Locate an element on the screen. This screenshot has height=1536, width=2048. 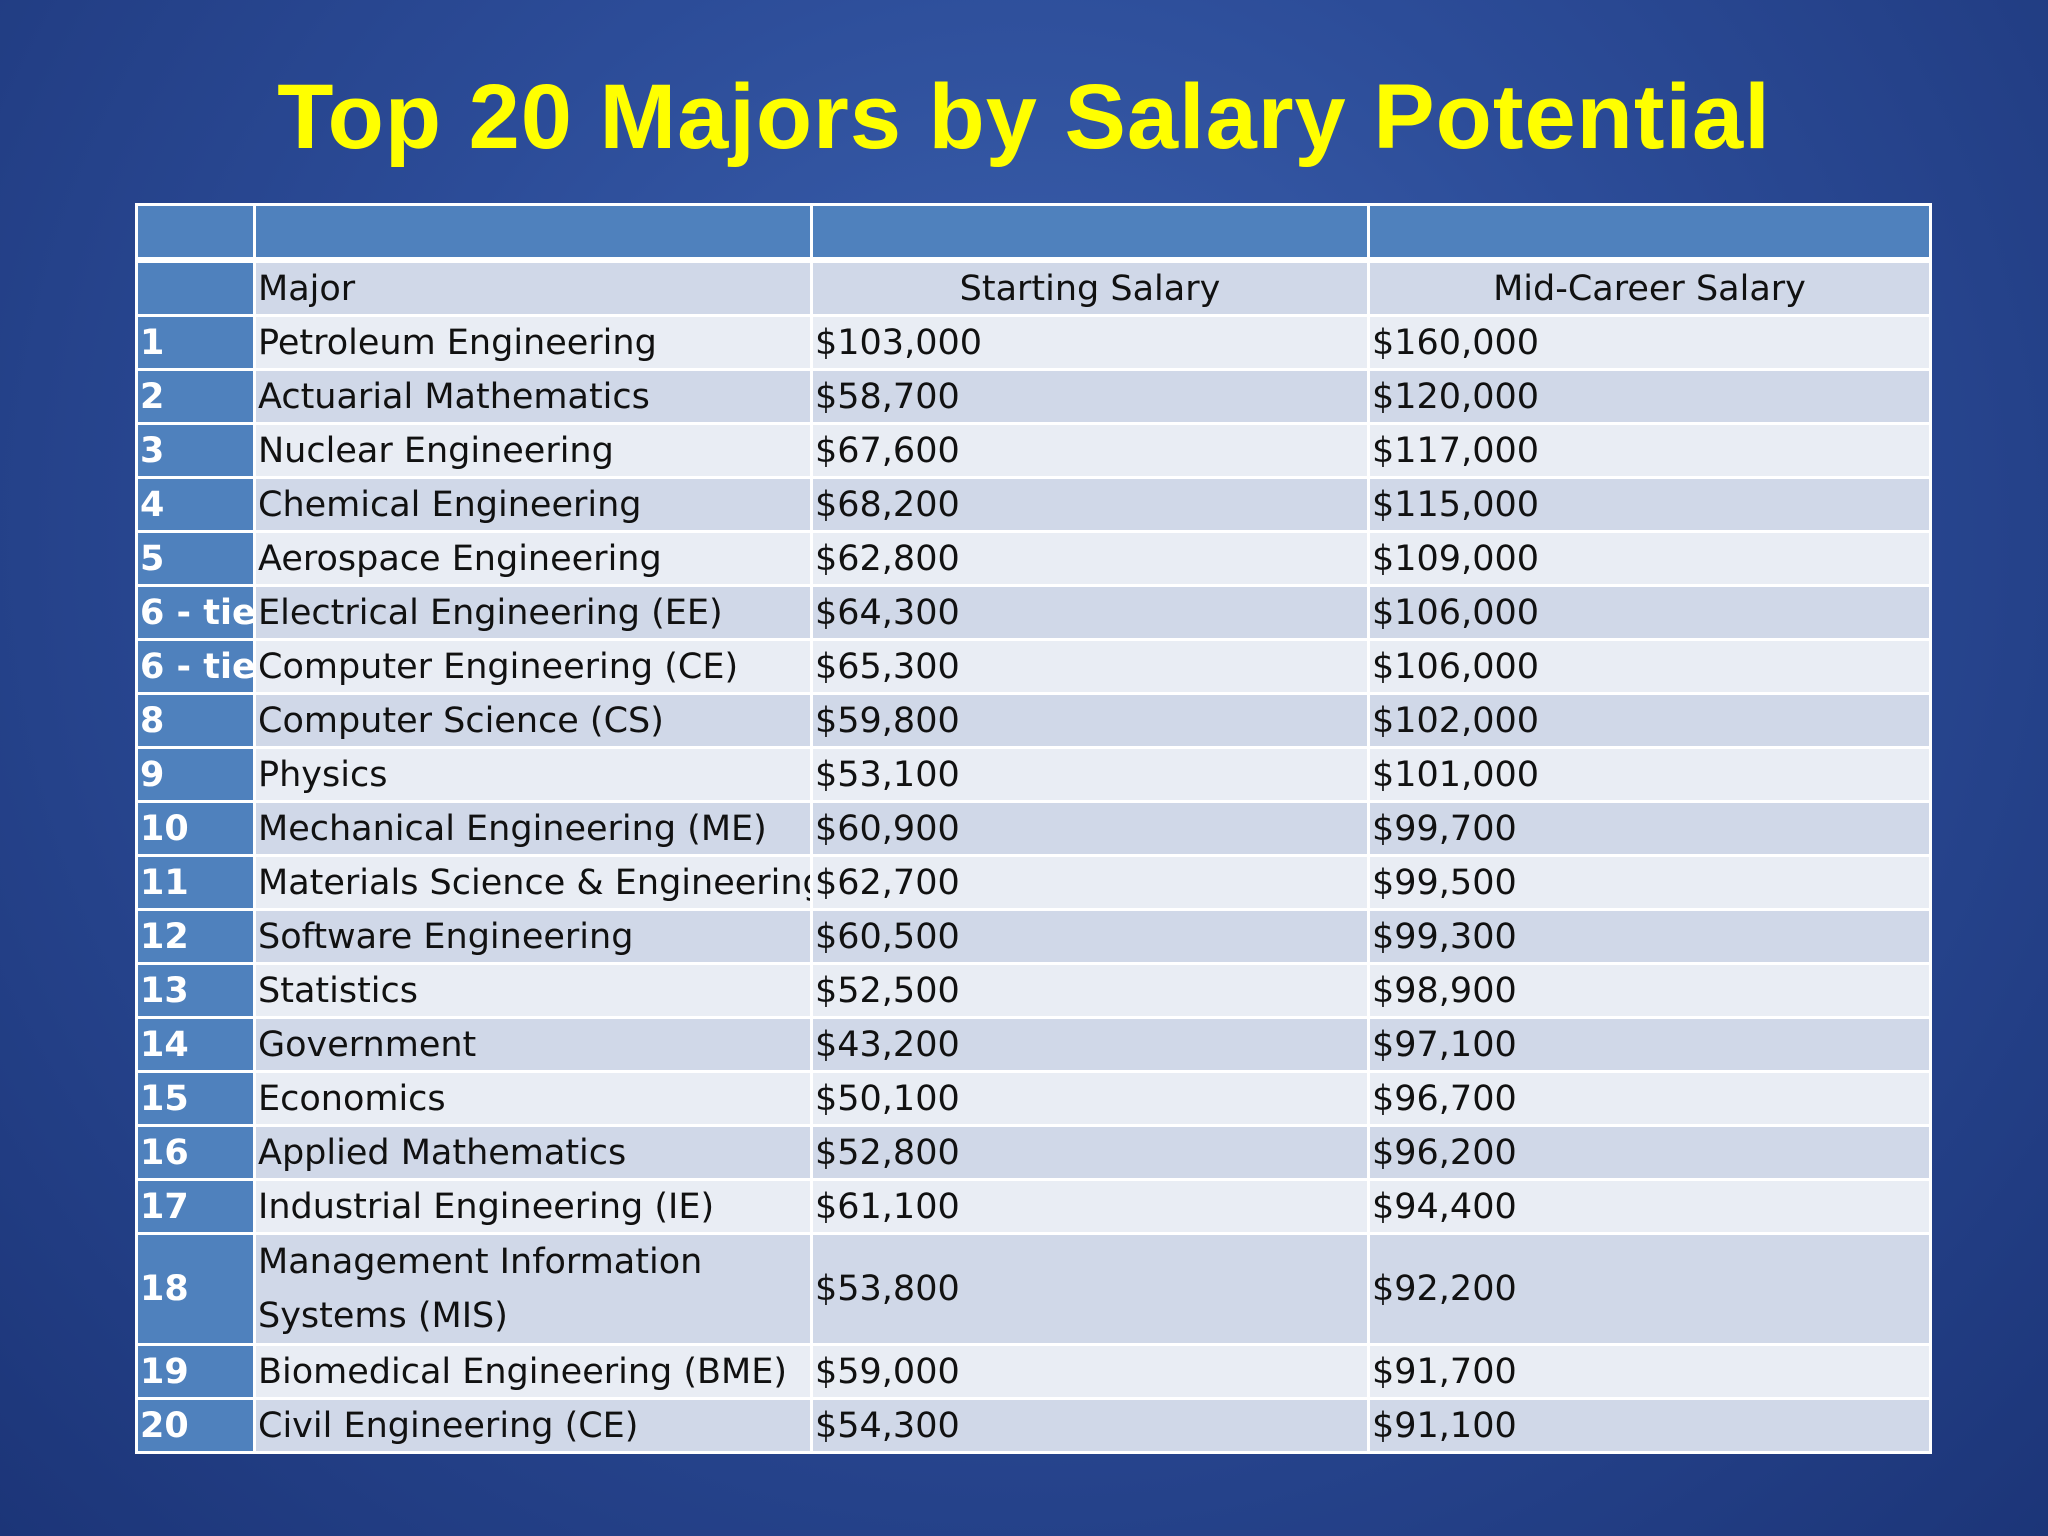
major-cell: Management Information Systems (MIS) is located at coordinates (533, 1289).